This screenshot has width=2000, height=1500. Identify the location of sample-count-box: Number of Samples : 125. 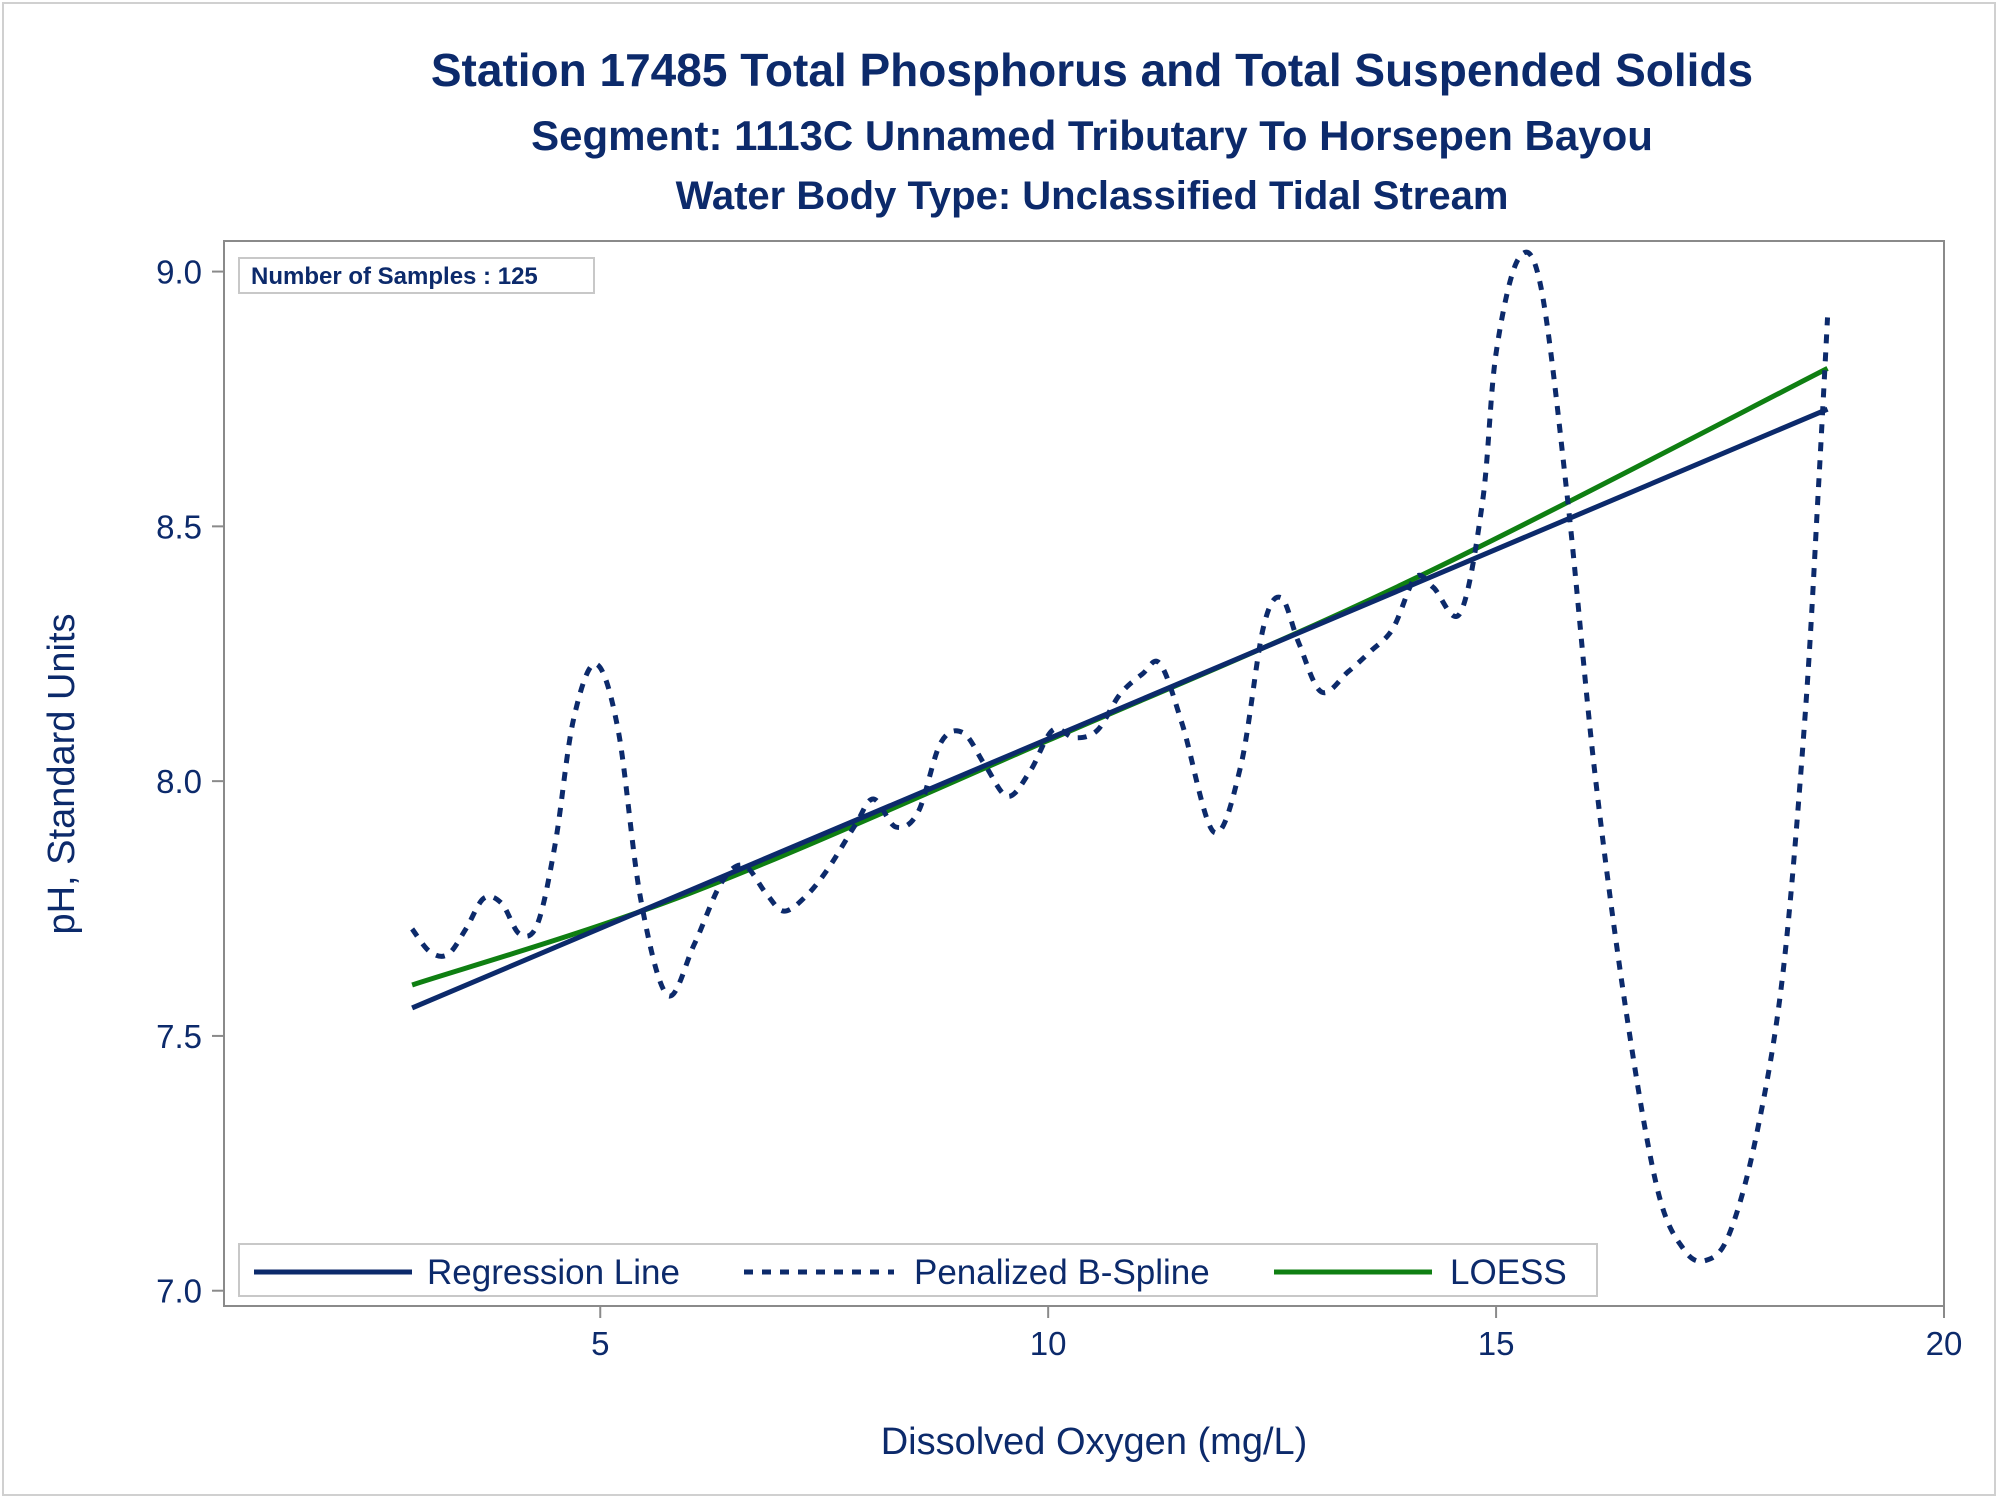
(416, 275).